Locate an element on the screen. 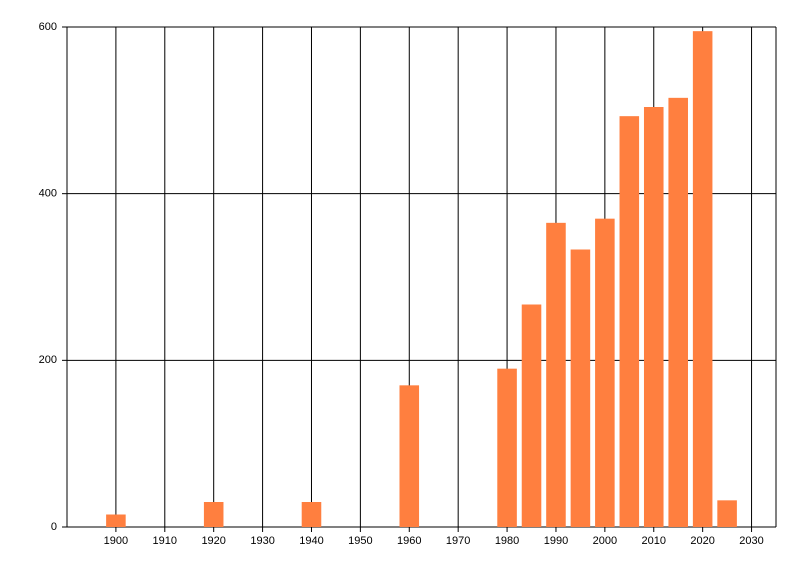  x-tick-label: 1940 is located at coordinates (311, 541).